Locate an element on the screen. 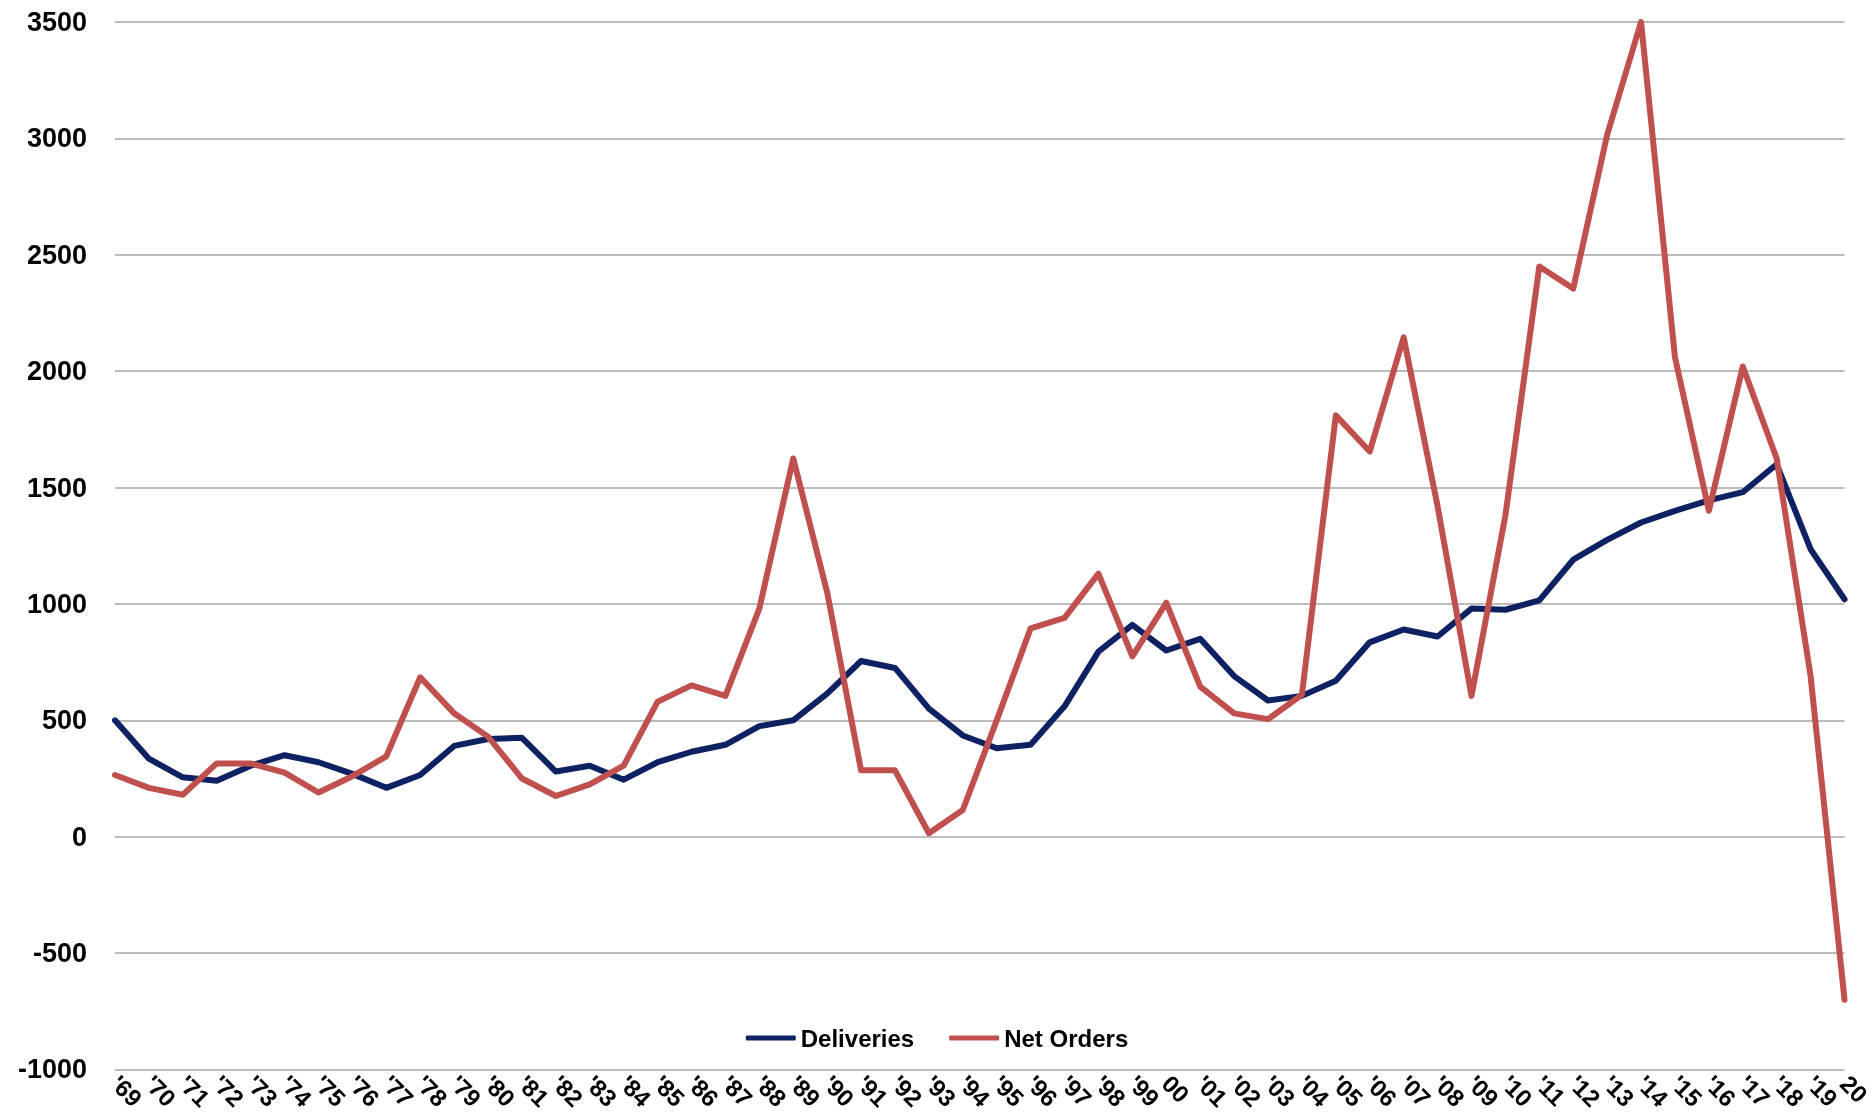 The width and height of the screenshot is (1874, 1113). x-tick-label: '01 is located at coordinates (1211, 1090).